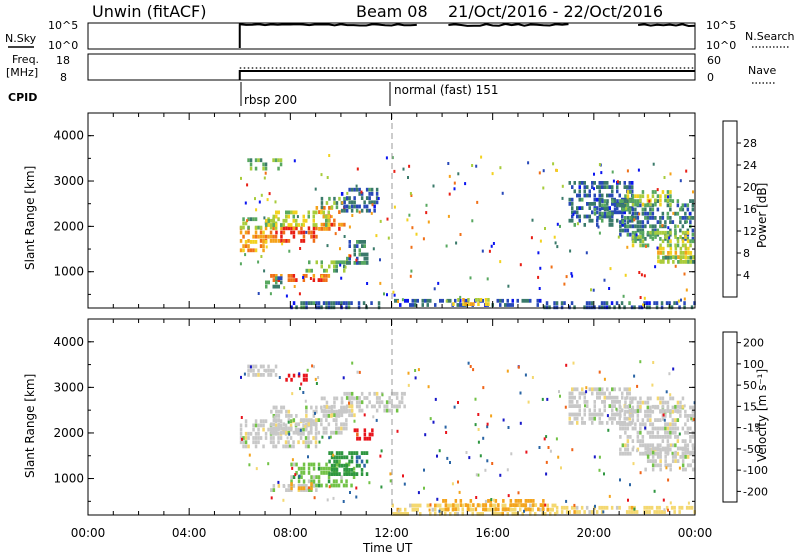 This screenshot has height=554, width=800. What do you see at coordinates (22, 97) in the screenshot?
I see `cpid-label: CPID` at bounding box center [22, 97].